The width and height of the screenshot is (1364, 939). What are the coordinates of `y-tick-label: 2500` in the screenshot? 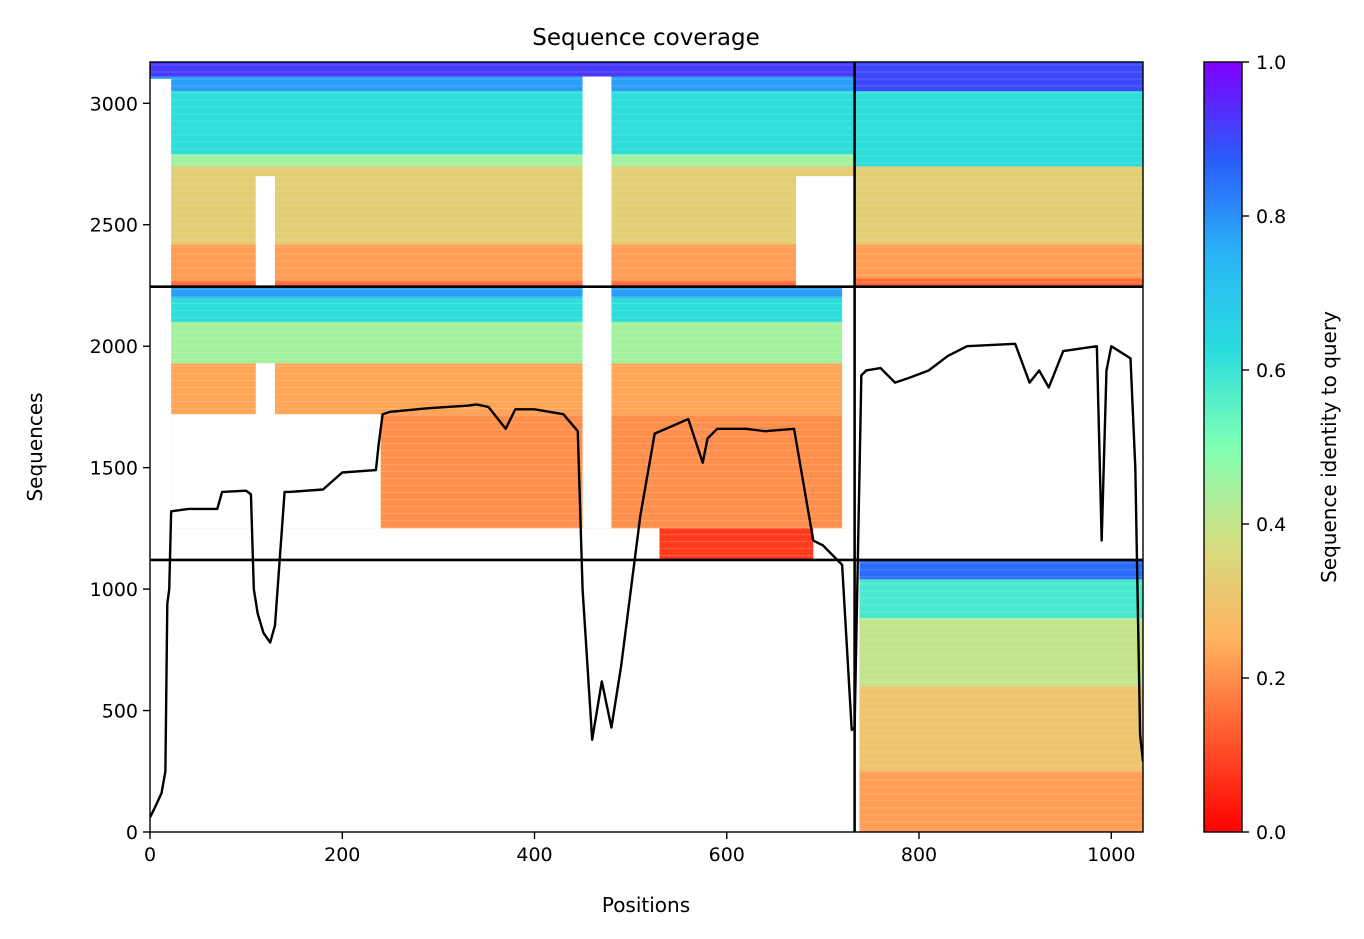 It's located at (114, 226).